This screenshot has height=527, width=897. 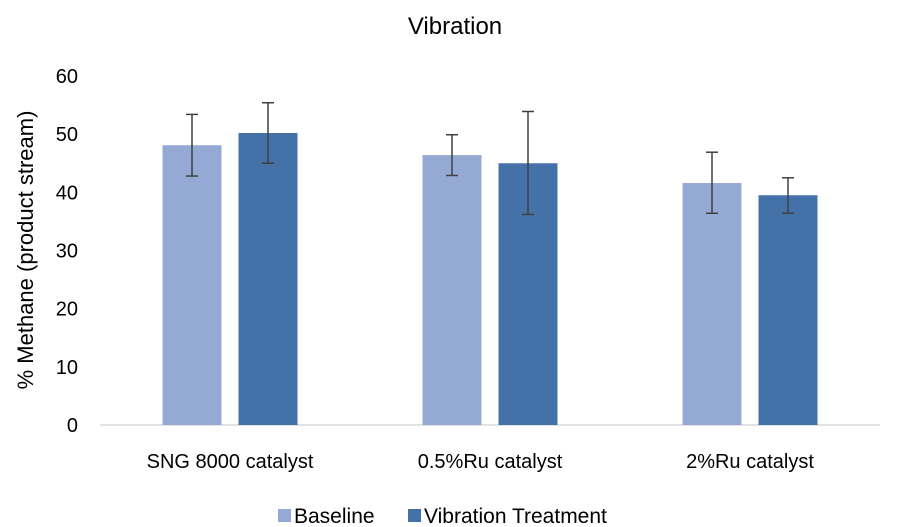 I want to click on y-tick-label: 60, so click(x=67, y=77).